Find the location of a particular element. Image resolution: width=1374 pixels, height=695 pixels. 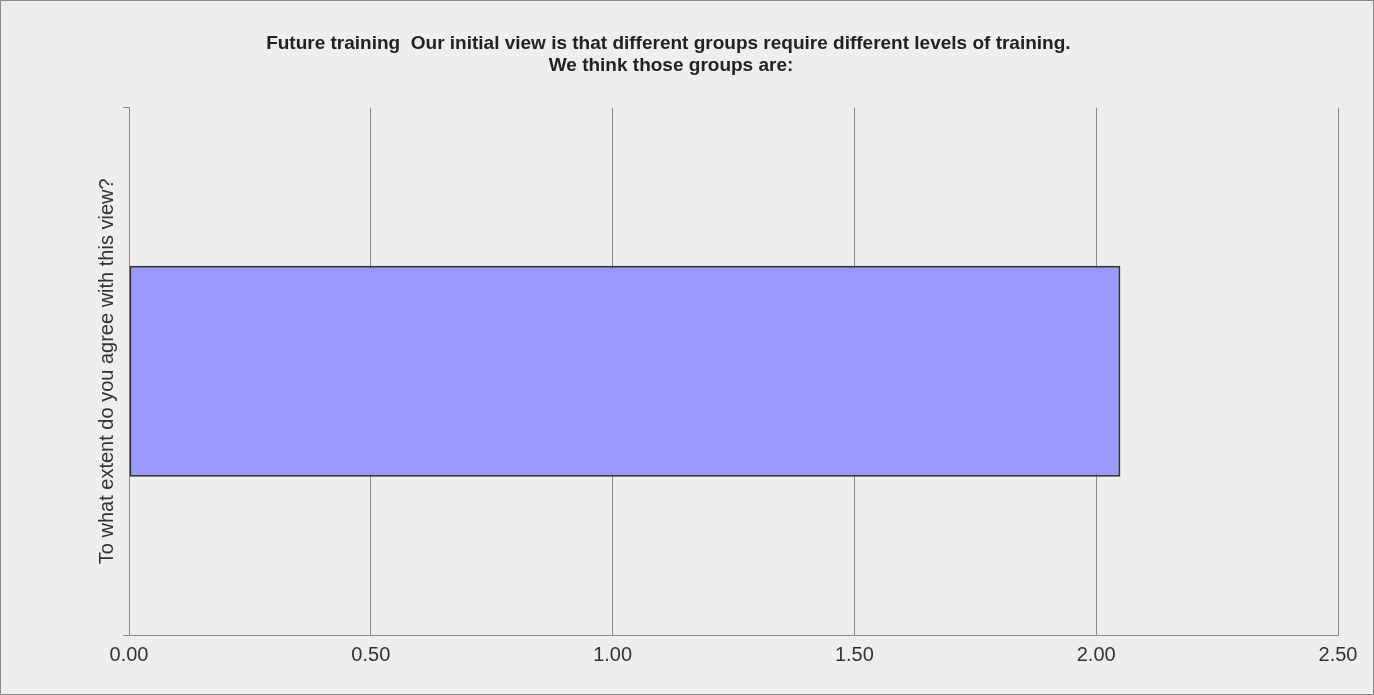

x-tick-label: 0.00 is located at coordinates (129, 653).